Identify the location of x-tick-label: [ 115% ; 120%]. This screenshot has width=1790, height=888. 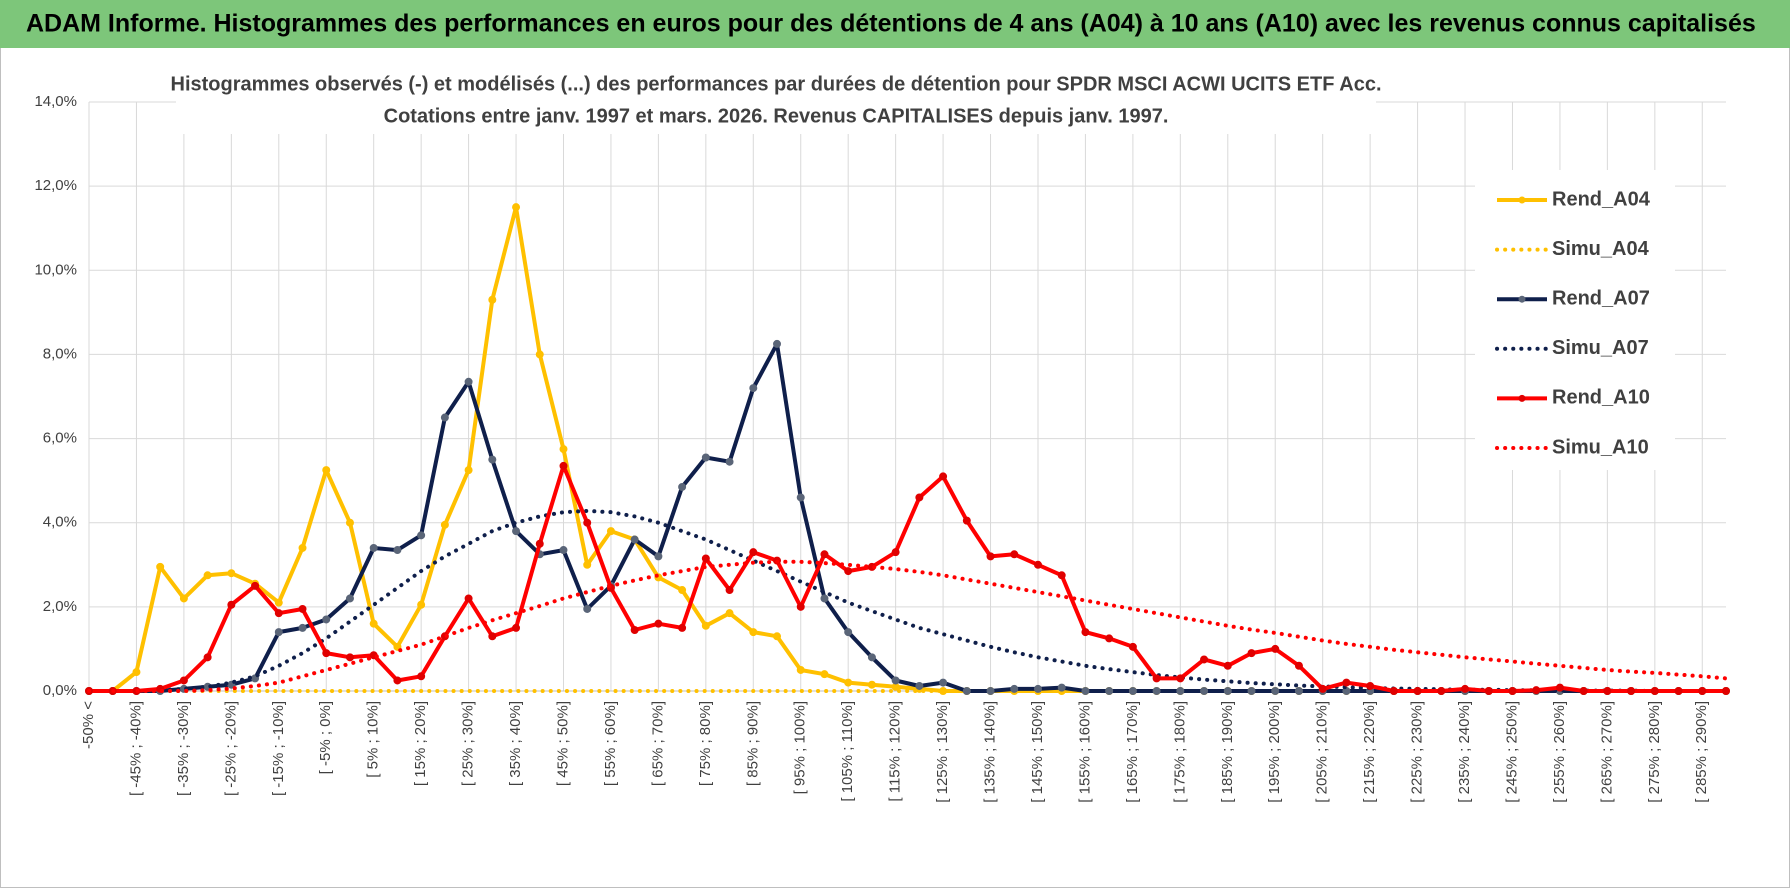
(895, 751).